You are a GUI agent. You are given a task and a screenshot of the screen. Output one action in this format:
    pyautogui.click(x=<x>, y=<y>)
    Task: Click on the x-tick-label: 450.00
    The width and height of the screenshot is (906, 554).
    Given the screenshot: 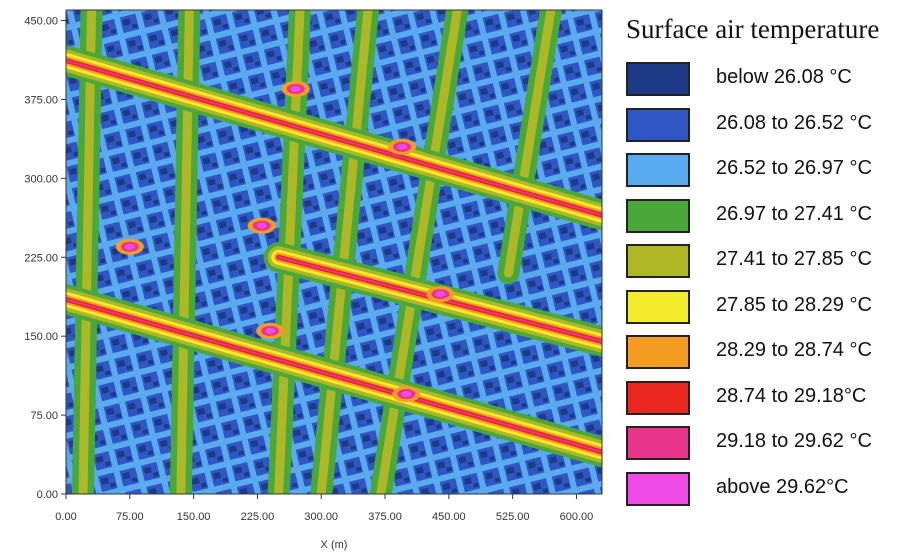 What is the action you would take?
    pyautogui.click(x=449, y=517)
    